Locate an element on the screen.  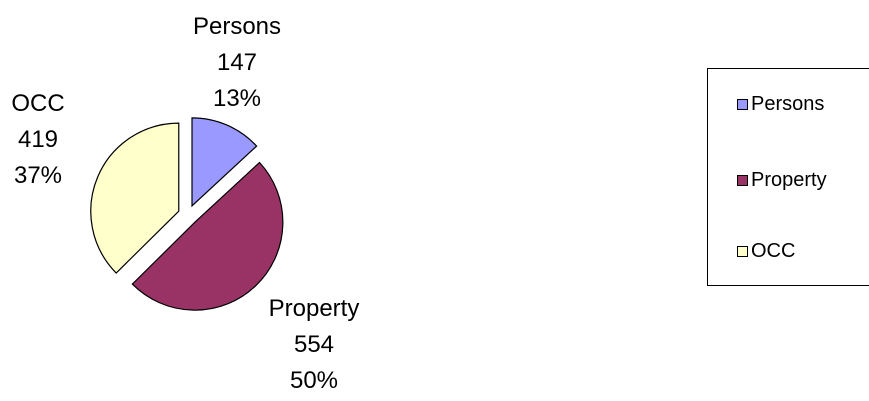
legend-label-persons: Persons is located at coordinates (788, 103).